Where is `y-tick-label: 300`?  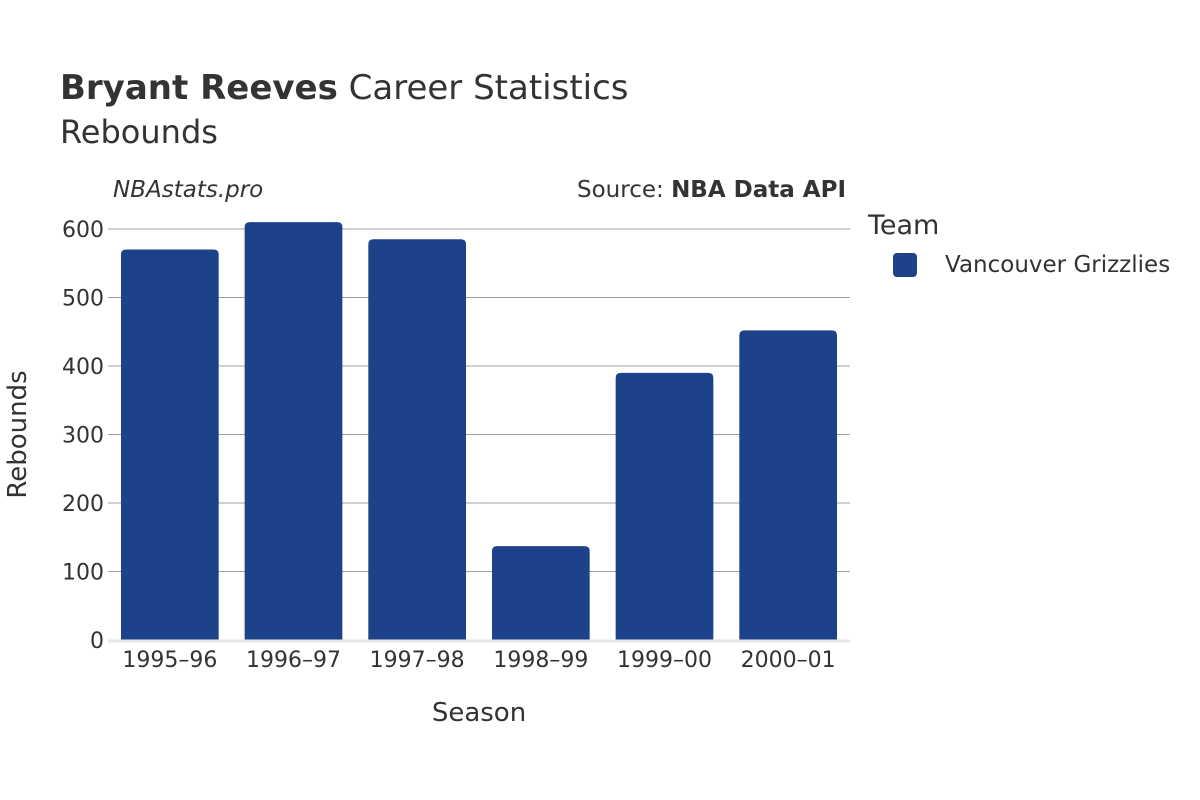 y-tick-label: 300 is located at coordinates (83, 436).